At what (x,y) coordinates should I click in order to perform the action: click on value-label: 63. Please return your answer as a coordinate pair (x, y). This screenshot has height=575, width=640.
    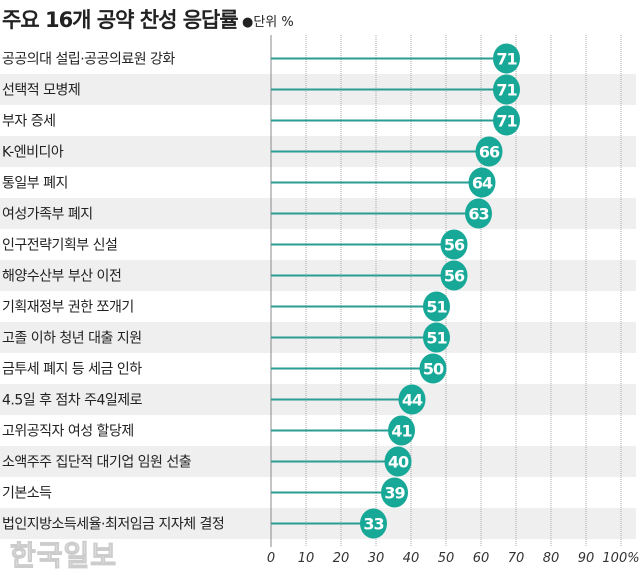
    Looking at the image, I should click on (478, 214).